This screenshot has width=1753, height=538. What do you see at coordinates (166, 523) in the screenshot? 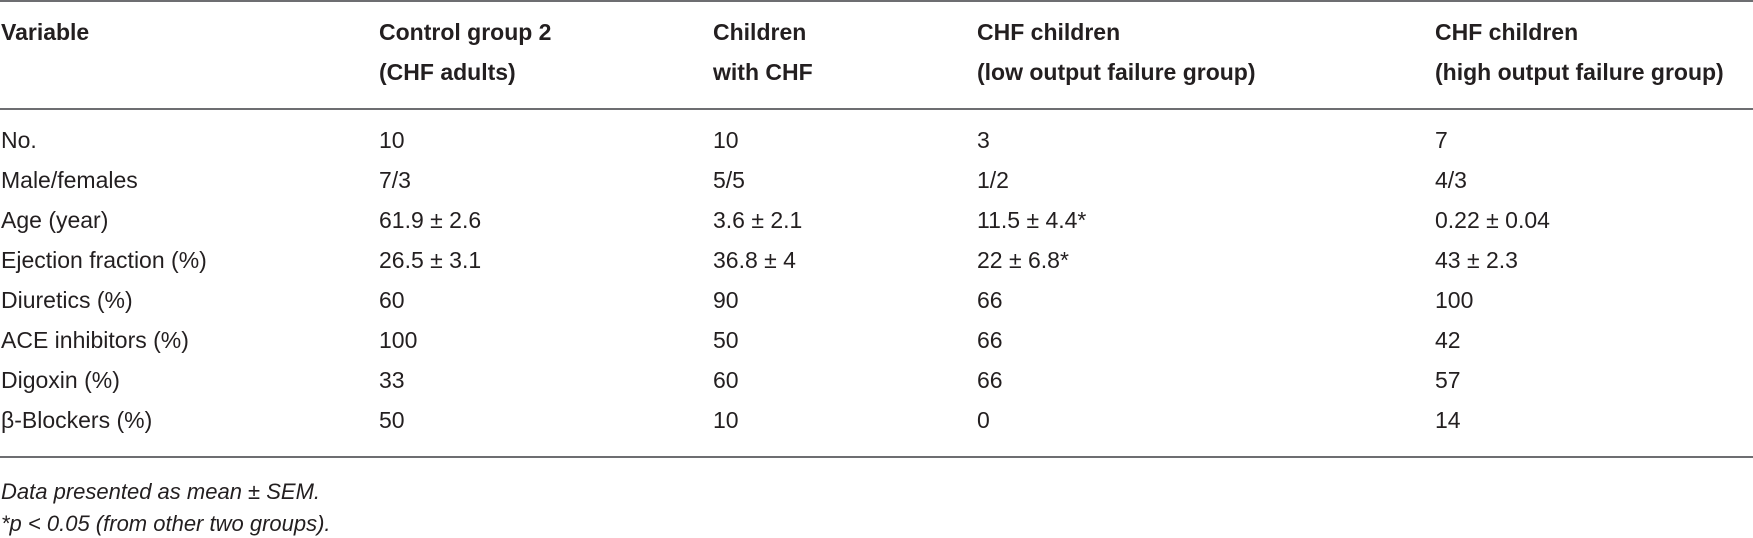
I see `footnote-significance: *p < 0.05 (from other two groups).` at bounding box center [166, 523].